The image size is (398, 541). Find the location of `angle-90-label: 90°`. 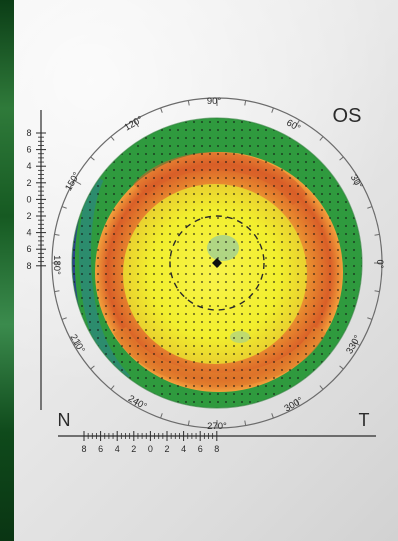

angle-90-label: 90° is located at coordinates (214, 101).